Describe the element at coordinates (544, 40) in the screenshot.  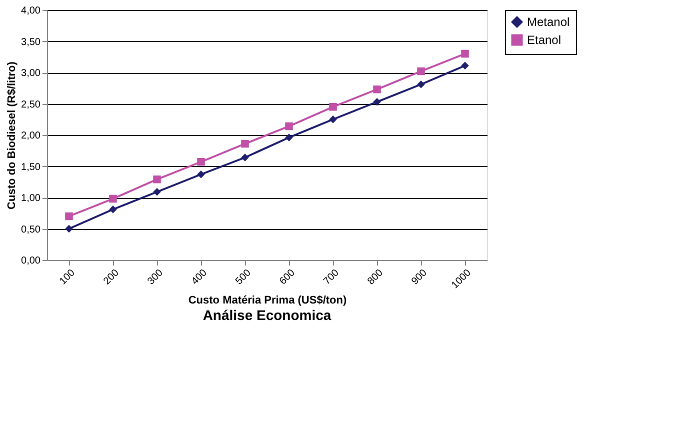
I see `legend-label: Etanol` at that location.